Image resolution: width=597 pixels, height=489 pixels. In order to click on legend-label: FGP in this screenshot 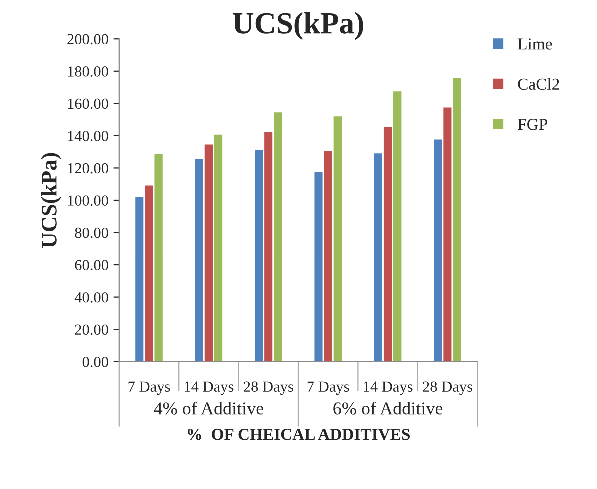, I will do `click(533, 124)`.